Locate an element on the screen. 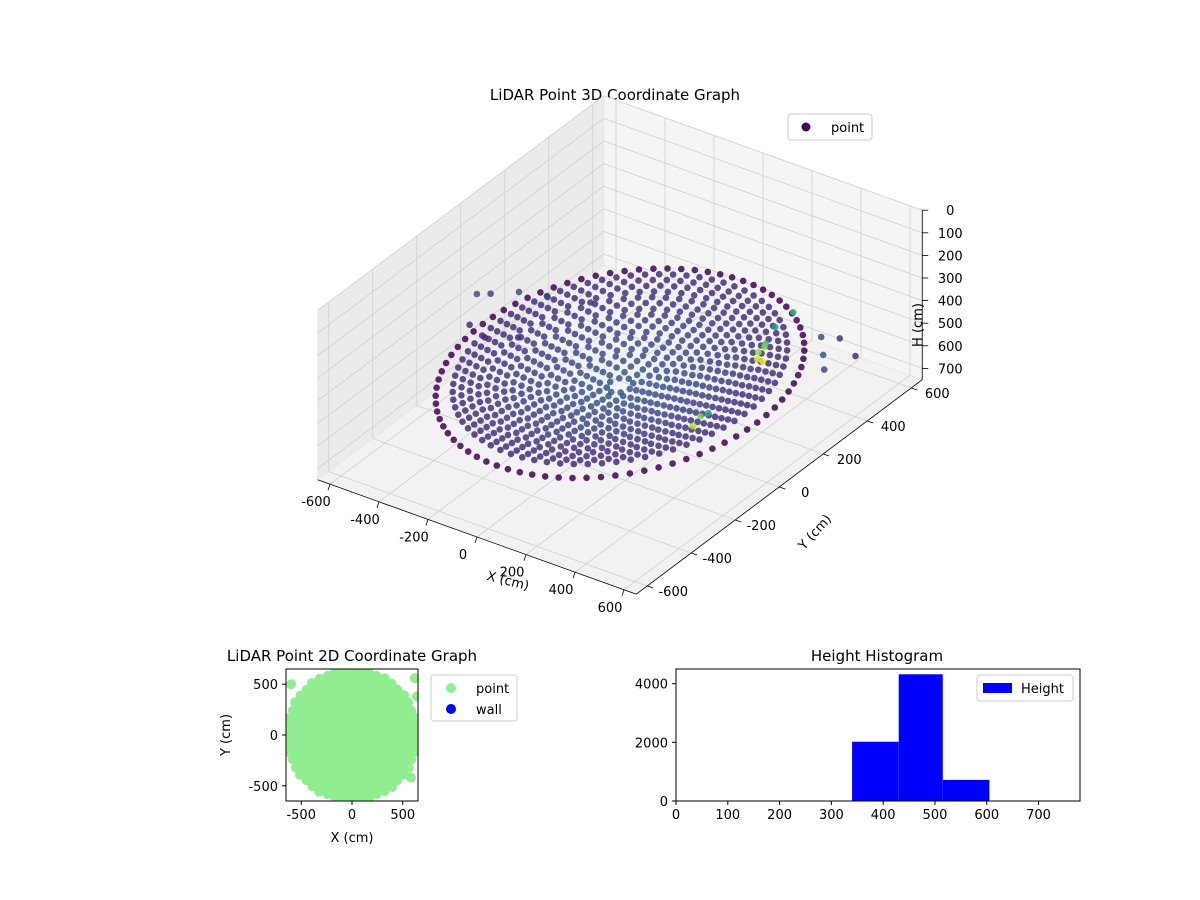 The image size is (1200, 900). histogram-x-tick-label: 100 is located at coordinates (727, 815).